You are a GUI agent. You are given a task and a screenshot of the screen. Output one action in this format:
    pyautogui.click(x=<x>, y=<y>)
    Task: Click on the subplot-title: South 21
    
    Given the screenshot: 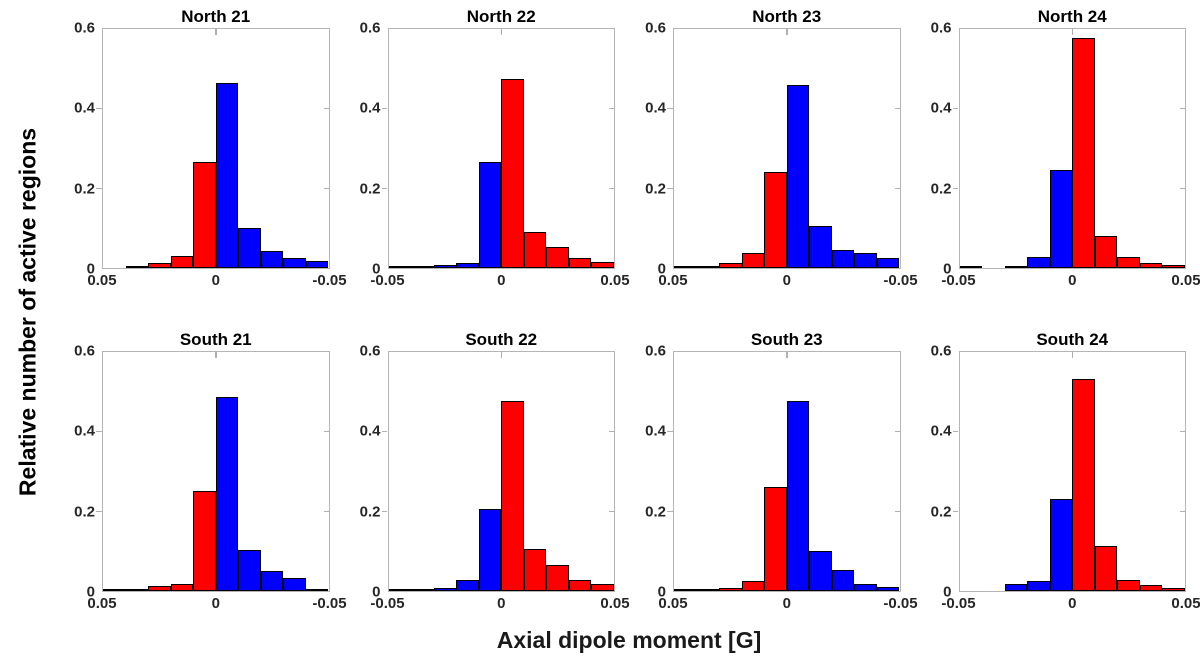 What is the action you would take?
    pyautogui.click(x=215, y=339)
    